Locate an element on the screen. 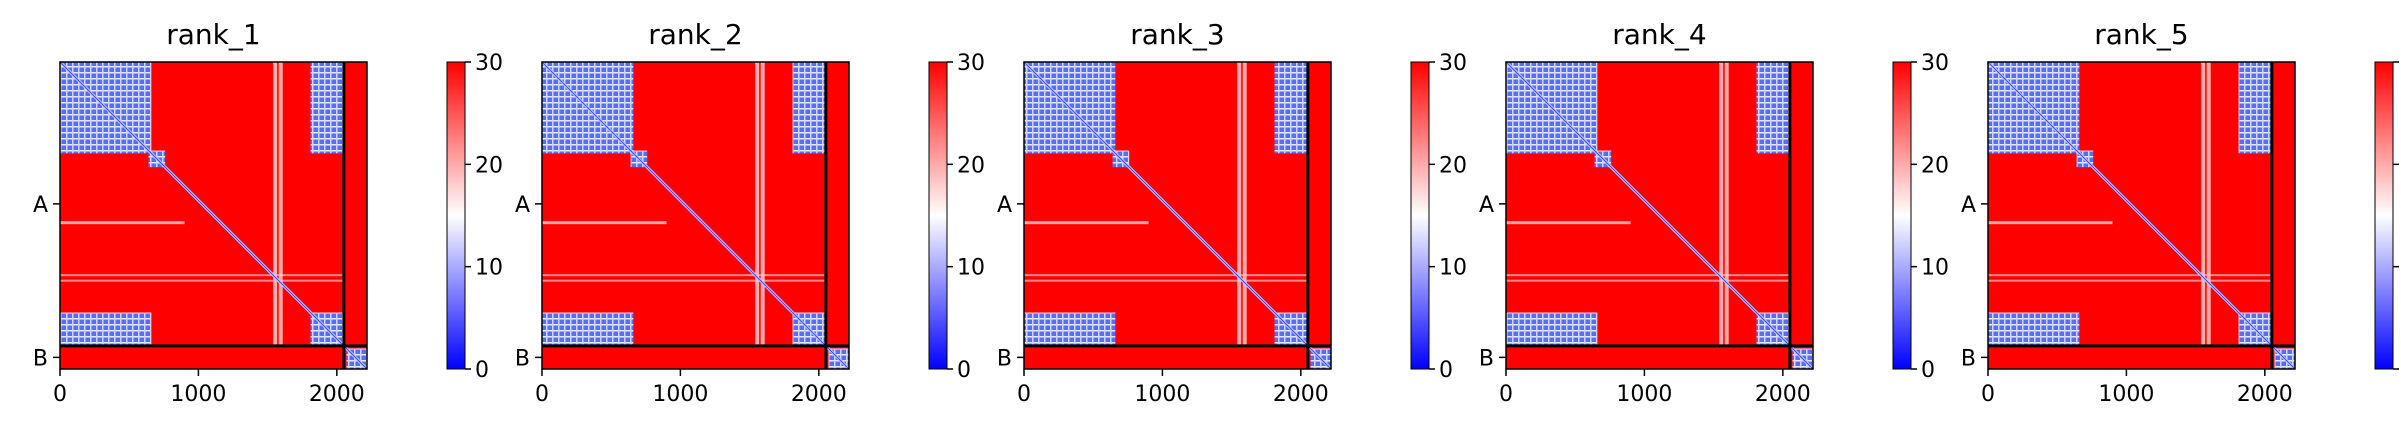 The image size is (2401, 442). panel-title: rank_2 is located at coordinates (695, 34).